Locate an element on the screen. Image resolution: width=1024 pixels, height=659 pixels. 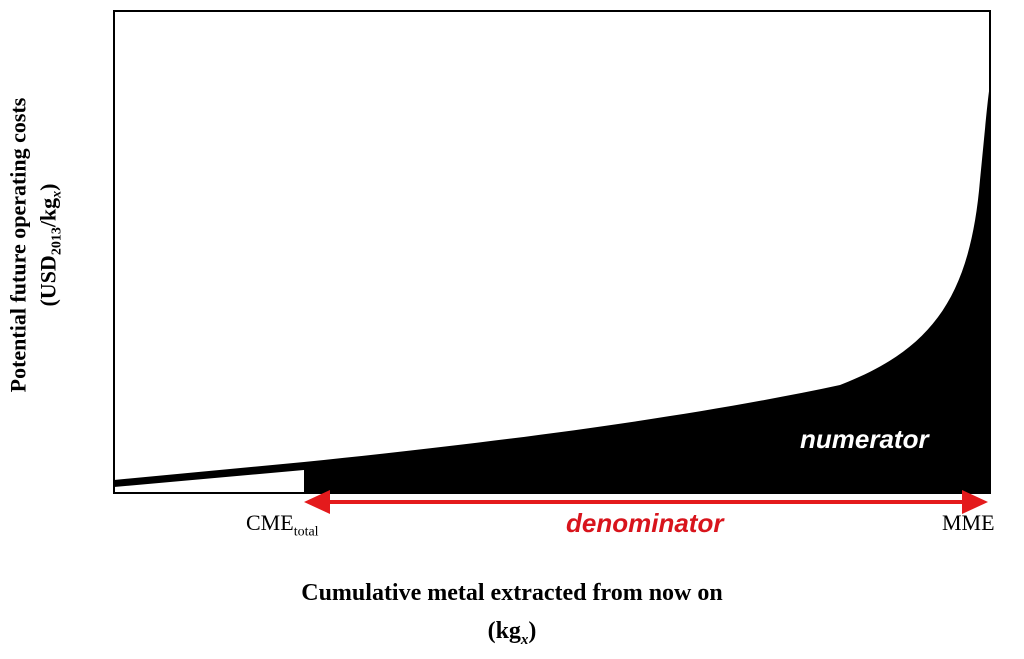
tick-cme-total: CMEtotal is located at coordinates (282, 525).